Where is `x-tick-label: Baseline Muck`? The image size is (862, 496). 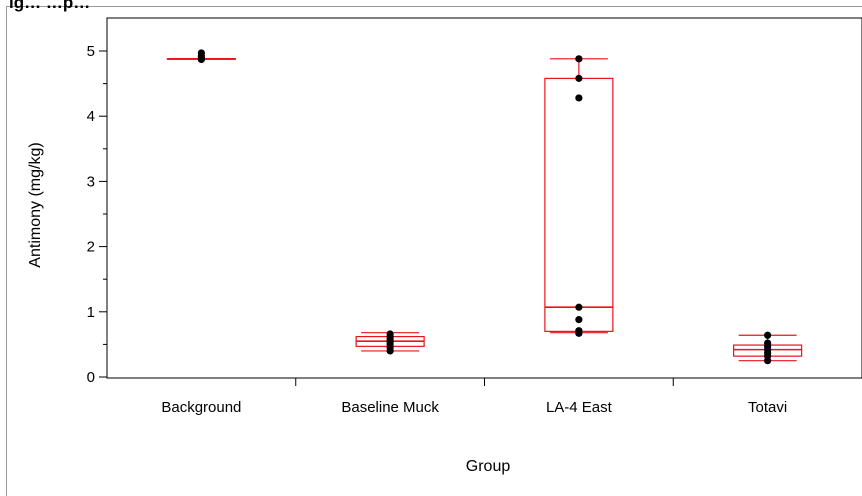 x-tick-label: Baseline Muck is located at coordinates (390, 407).